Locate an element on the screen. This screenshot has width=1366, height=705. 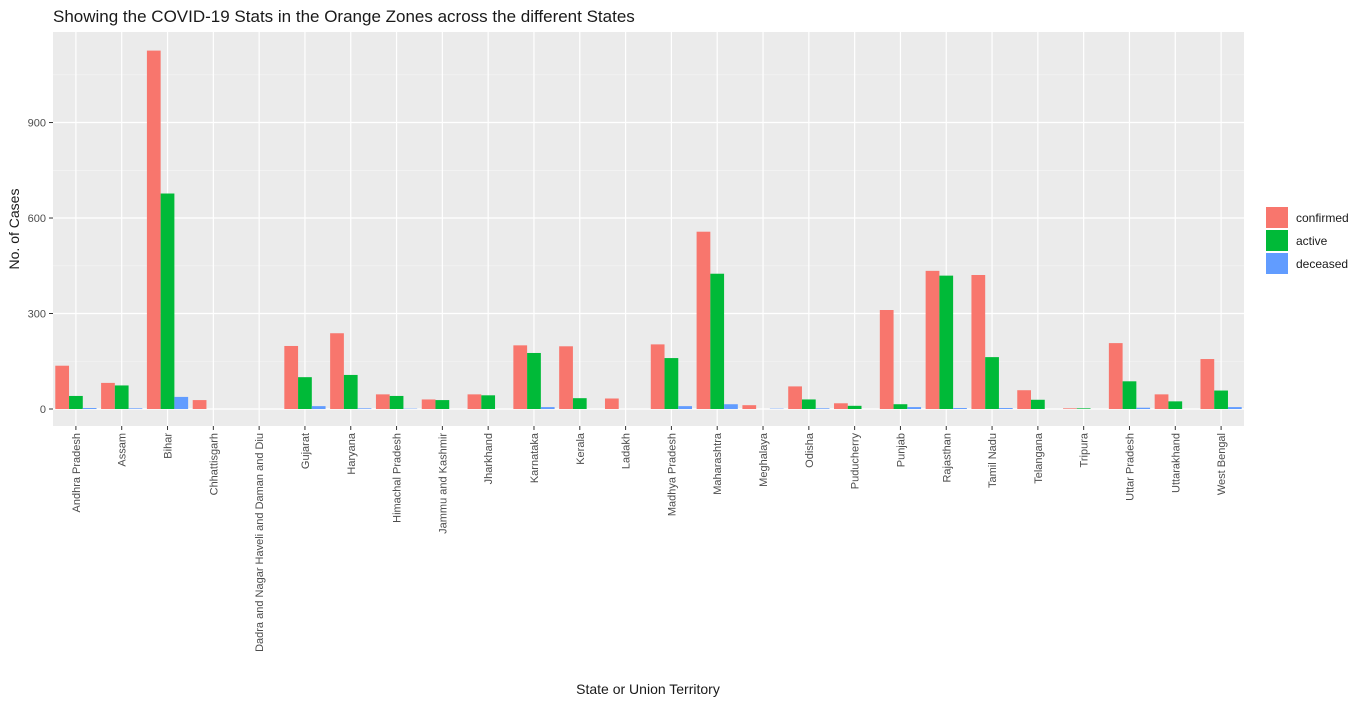
x-tick-label: Himachal Pradesh is located at coordinates (398, 478).